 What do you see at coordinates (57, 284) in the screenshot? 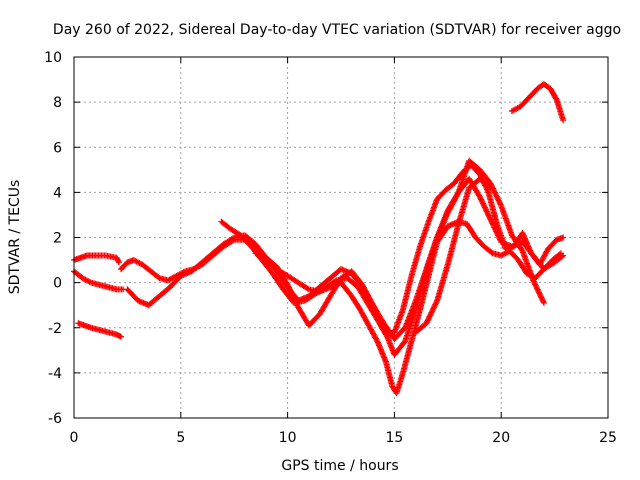
I see `y-tick-label: 0` at bounding box center [57, 284].